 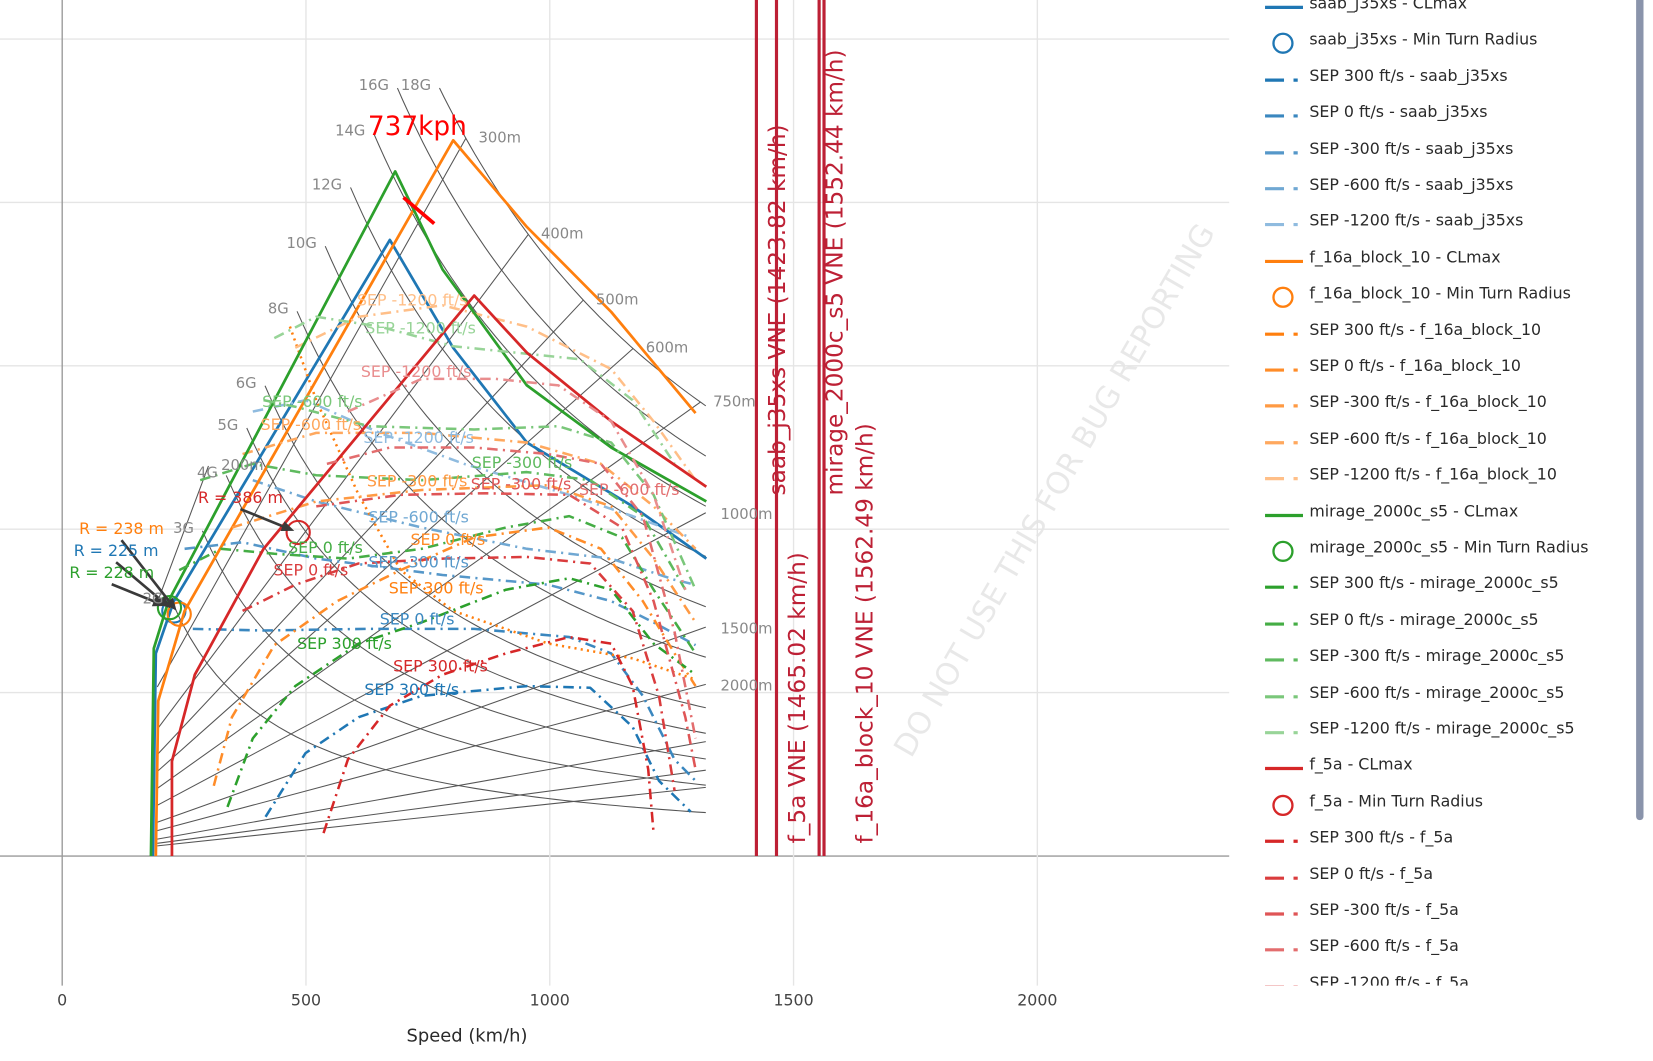 I want to click on legend-circle-icon, so click(x=1283, y=43).